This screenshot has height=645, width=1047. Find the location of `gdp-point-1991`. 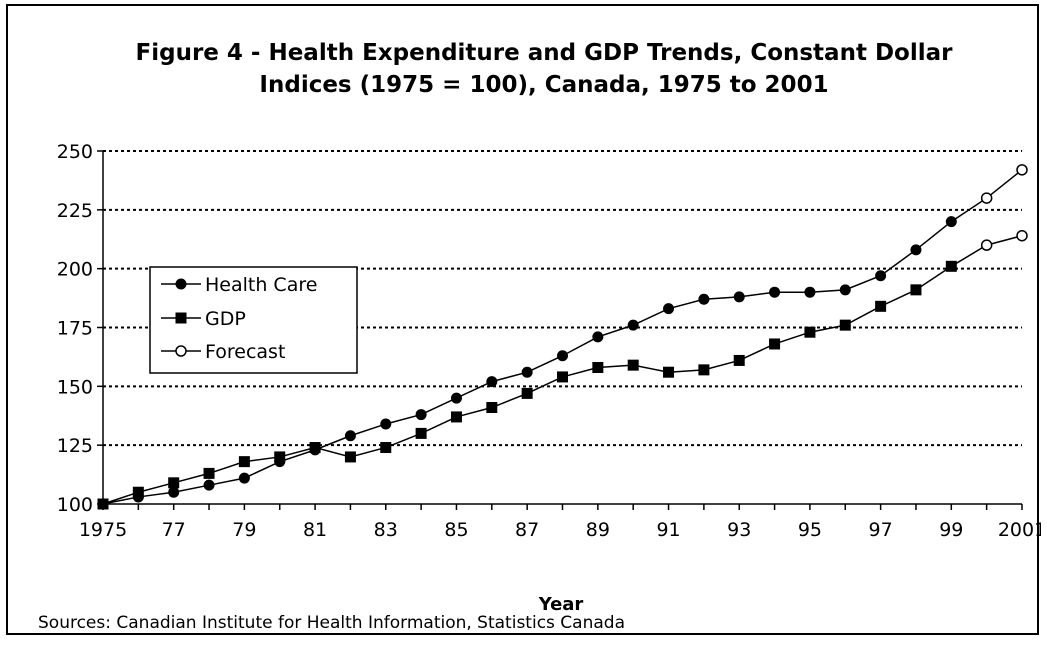

gdp-point-1991 is located at coordinates (669, 372).